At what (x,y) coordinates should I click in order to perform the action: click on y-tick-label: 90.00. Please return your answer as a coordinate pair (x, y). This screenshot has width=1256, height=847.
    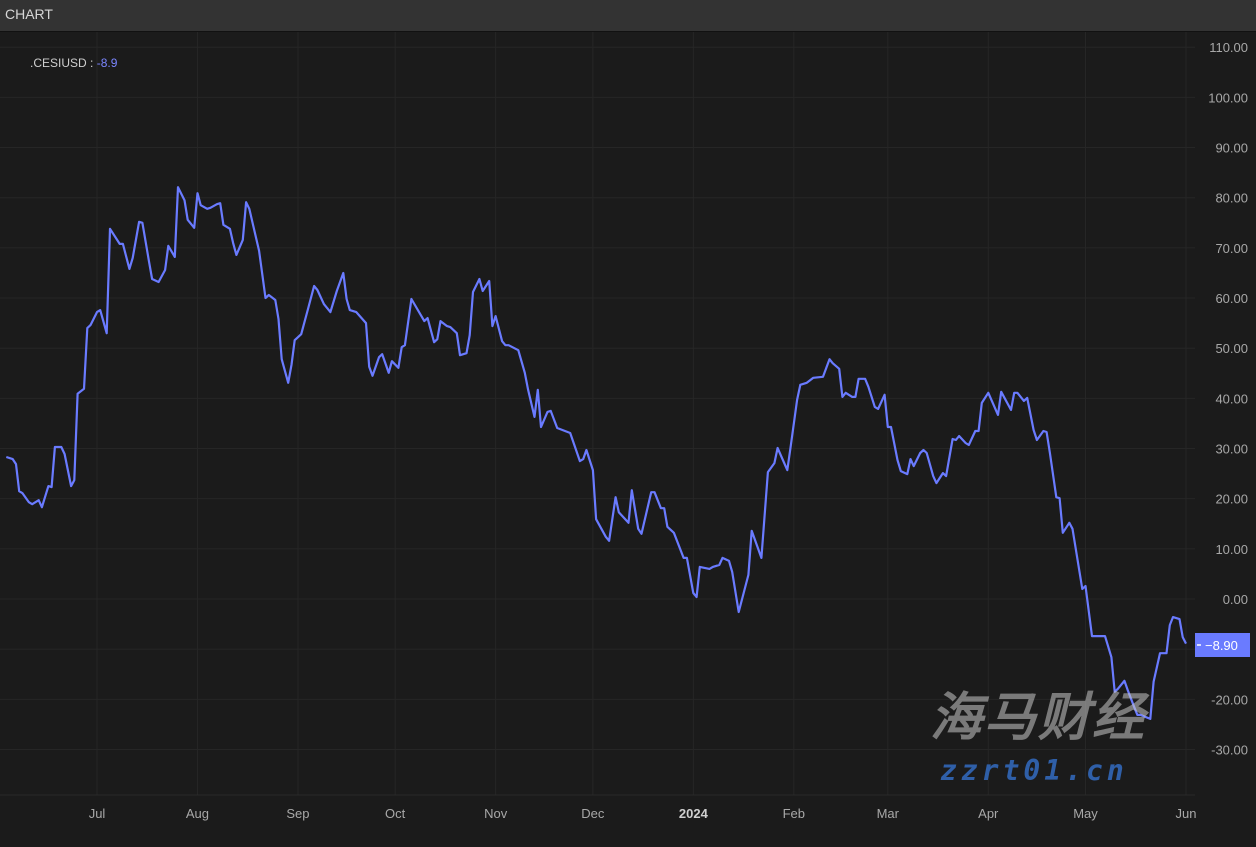
    Looking at the image, I should click on (1231, 148).